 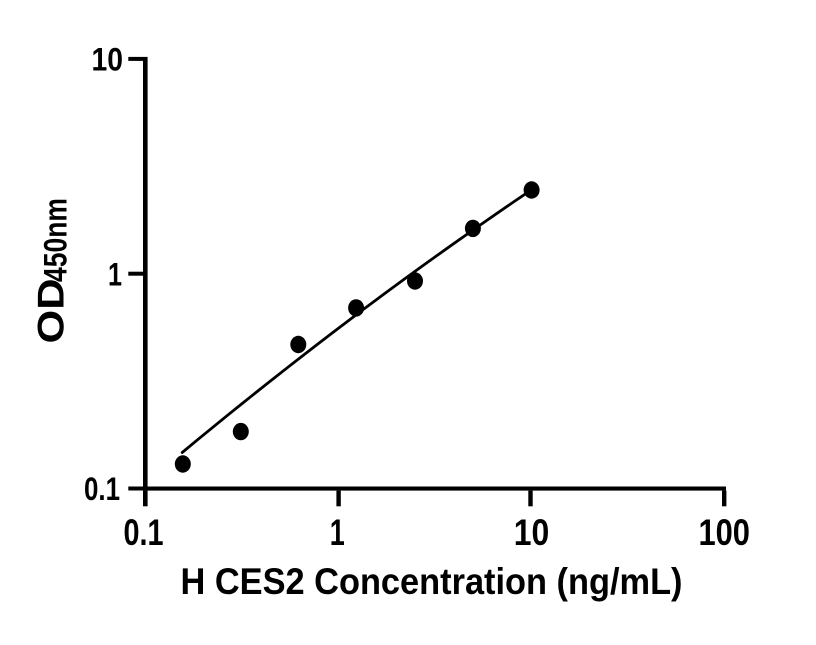 I want to click on svg-text: OD450nm, so click(x=51, y=271).